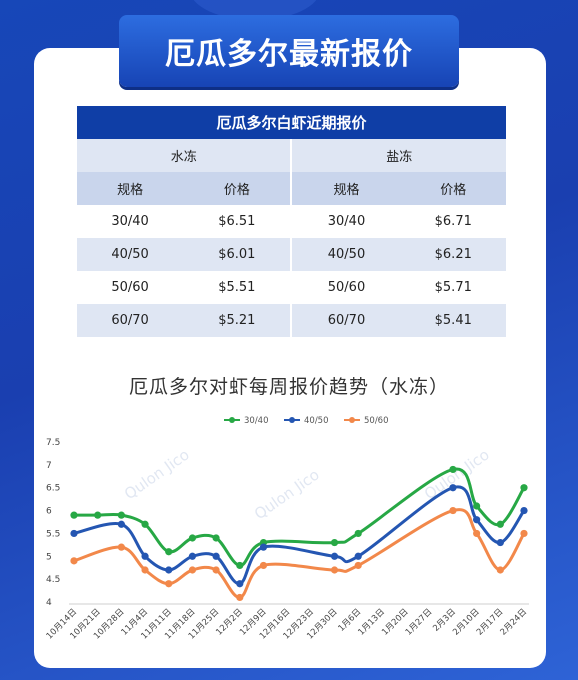 The height and width of the screenshot is (680, 578). I want to click on table-cell: $6.51, so click(237, 221).